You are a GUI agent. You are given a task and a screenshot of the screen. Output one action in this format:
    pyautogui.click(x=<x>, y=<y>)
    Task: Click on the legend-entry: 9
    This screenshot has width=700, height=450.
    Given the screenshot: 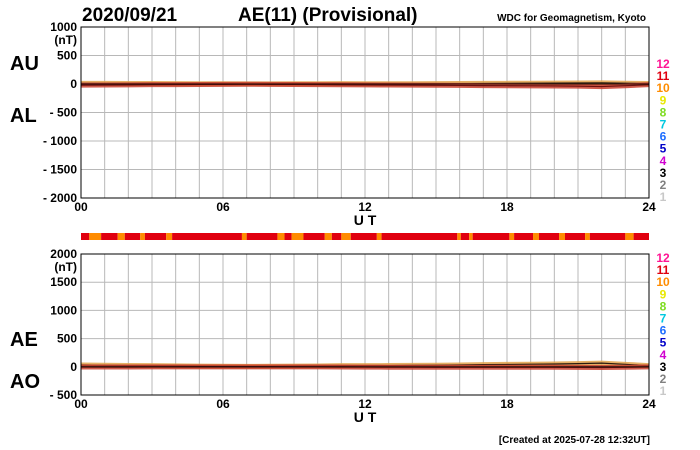 What is the action you would take?
    pyautogui.click(x=663, y=100)
    